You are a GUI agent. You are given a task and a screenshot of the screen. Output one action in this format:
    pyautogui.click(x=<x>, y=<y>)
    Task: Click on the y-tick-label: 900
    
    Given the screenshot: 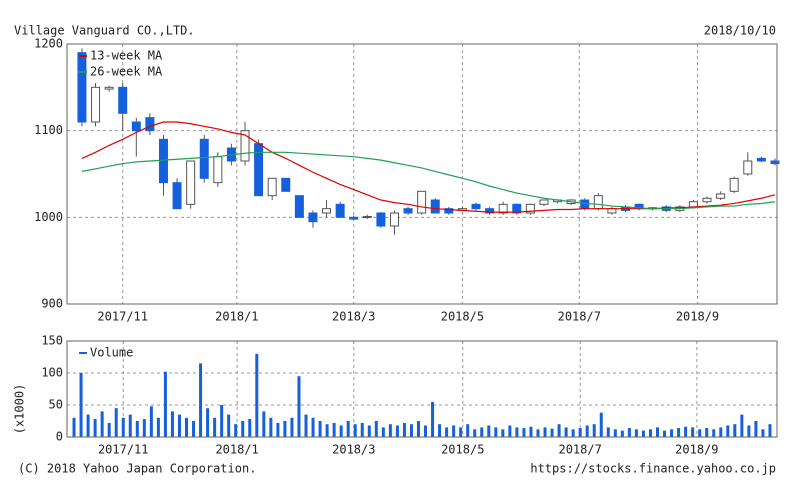 What is the action you would take?
    pyautogui.click(x=52, y=304)
    